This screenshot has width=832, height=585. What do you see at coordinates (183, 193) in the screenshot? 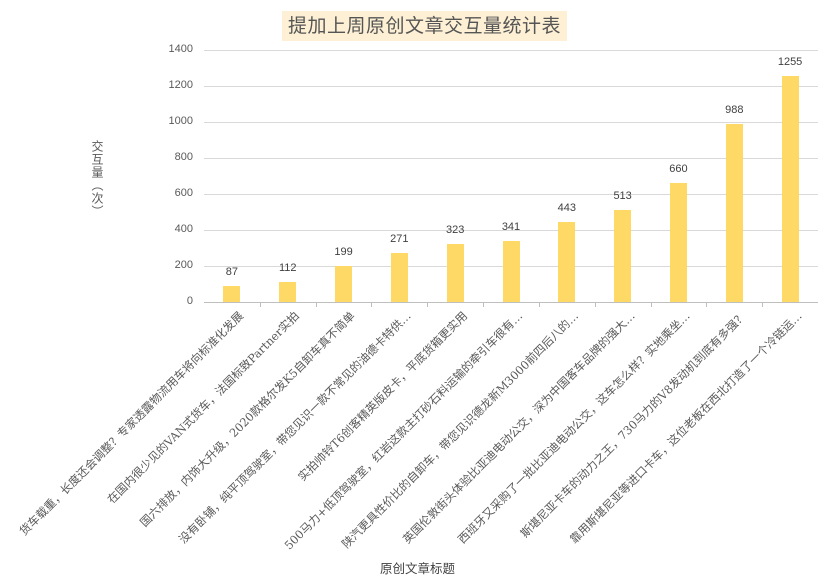
I see `y-tick-label: 600` at bounding box center [183, 193].